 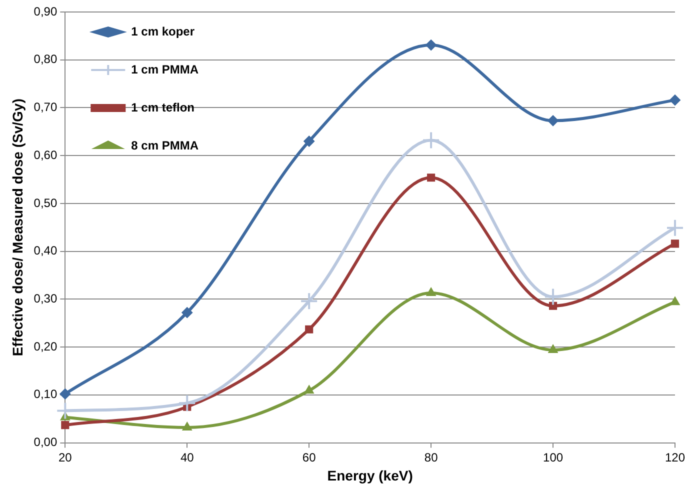 I want to click on y-tick-label: 0,40, so click(x=46, y=251).